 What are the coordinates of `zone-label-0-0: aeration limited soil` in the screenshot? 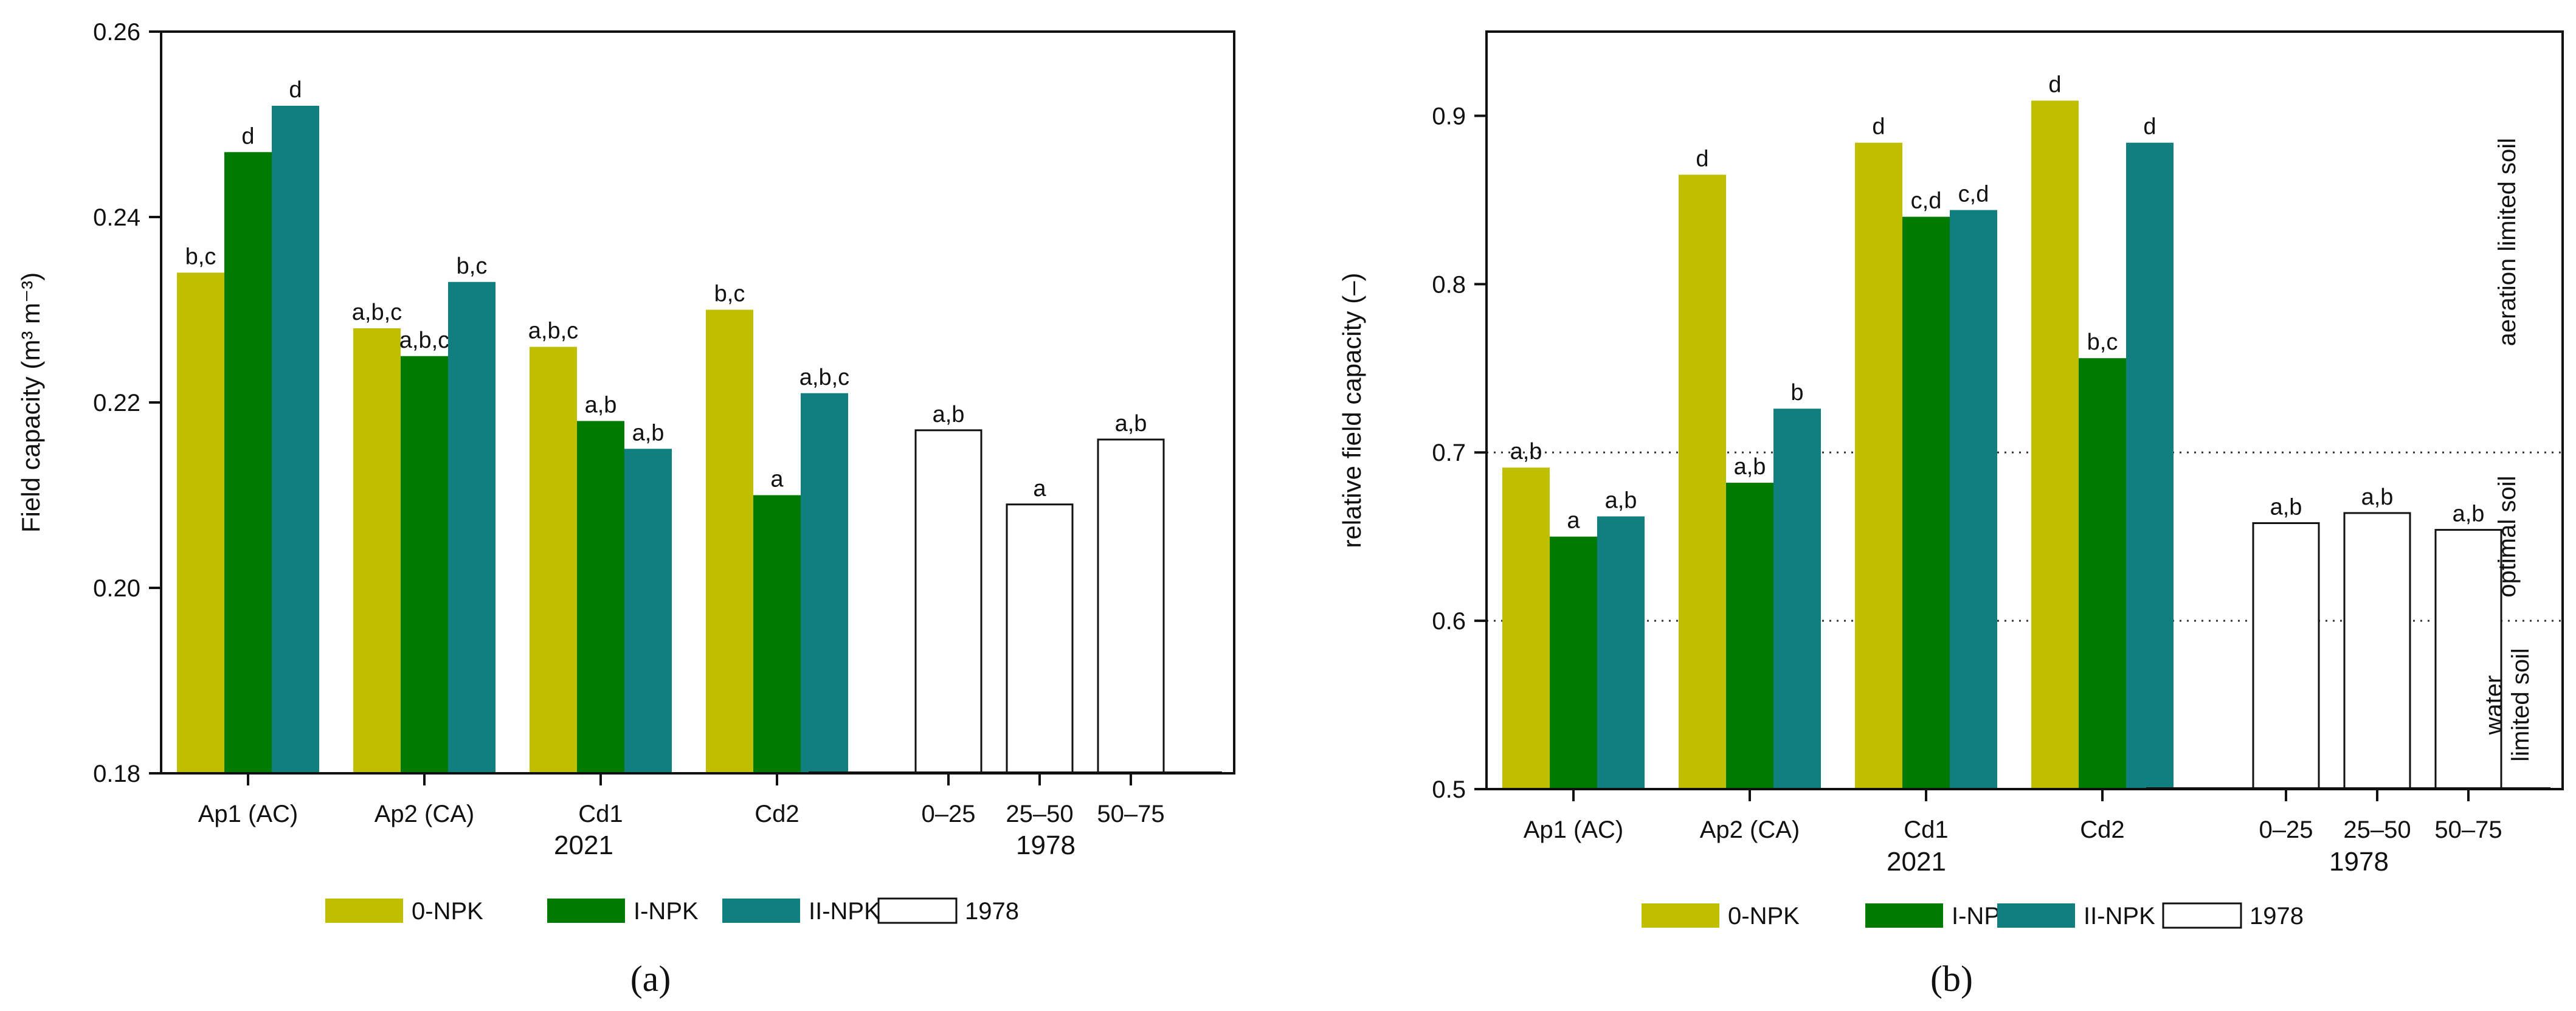 It's located at (2507, 242).